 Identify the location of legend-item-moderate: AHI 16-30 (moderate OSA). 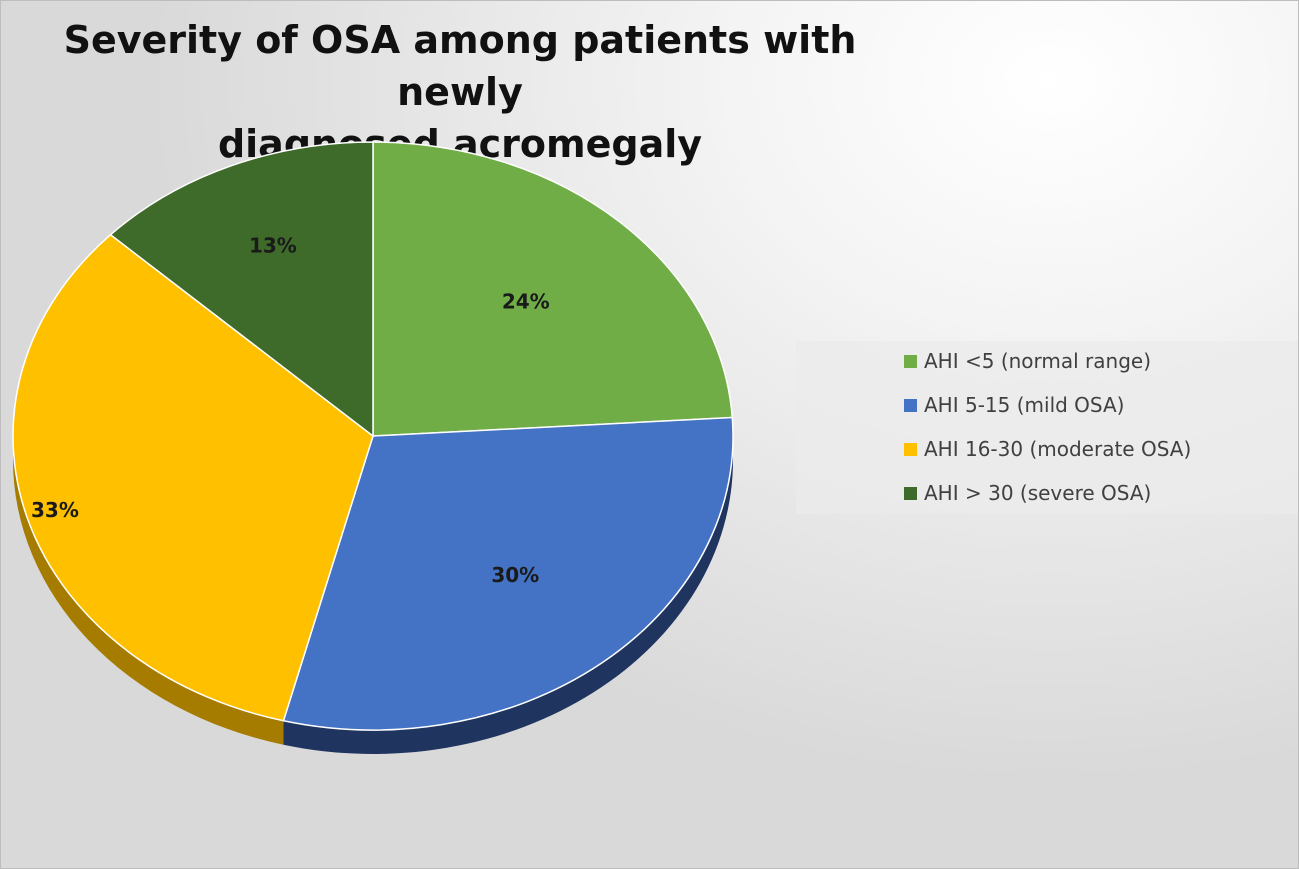
(1047, 449).